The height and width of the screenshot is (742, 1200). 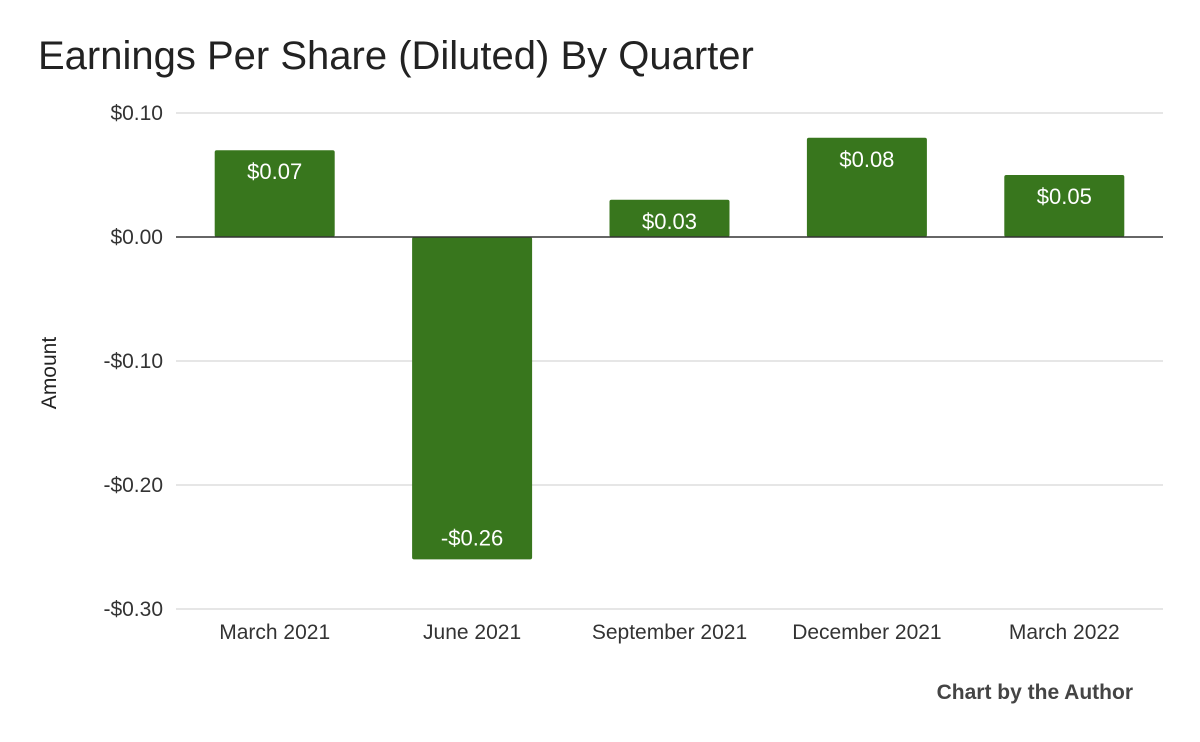 What do you see at coordinates (274, 632) in the screenshot?
I see `x-tick-label: March 2021` at bounding box center [274, 632].